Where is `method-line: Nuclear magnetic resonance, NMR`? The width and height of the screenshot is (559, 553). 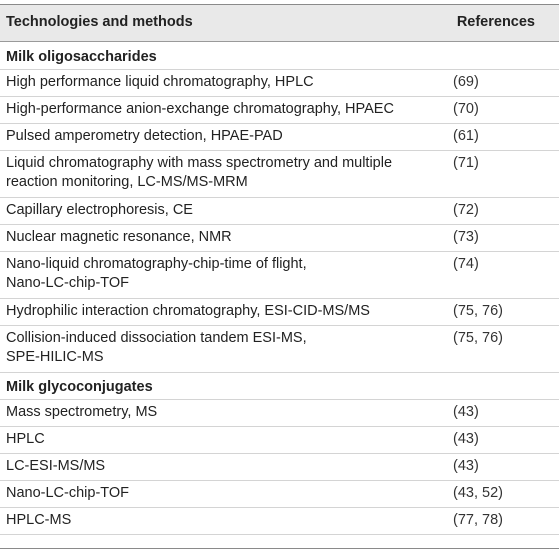
method-line: Nuclear magnetic resonance, NMR is located at coordinates (119, 237).